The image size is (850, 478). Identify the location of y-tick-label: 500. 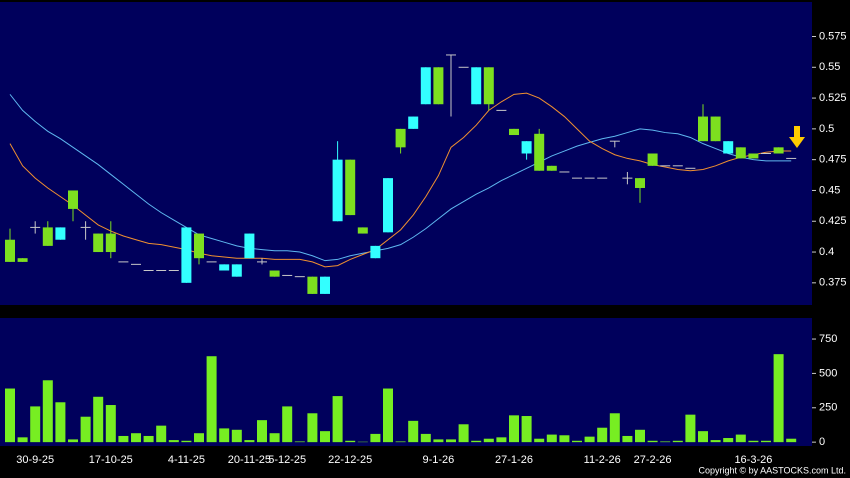
(828, 373).